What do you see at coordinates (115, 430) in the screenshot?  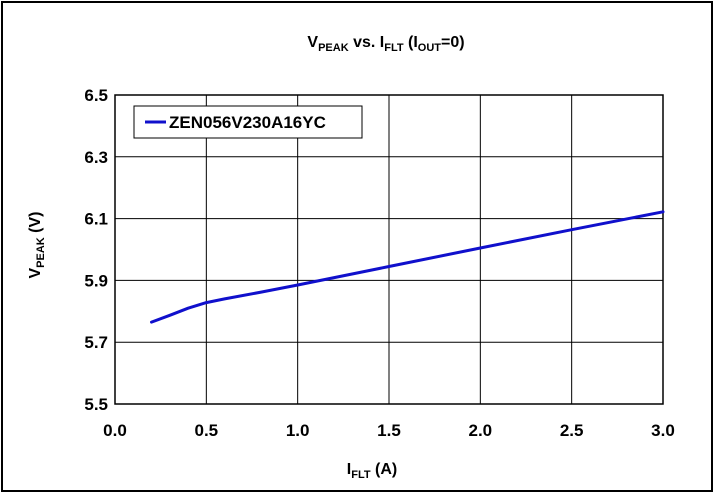 I see `x-tick-label: 0.0` at bounding box center [115, 430].